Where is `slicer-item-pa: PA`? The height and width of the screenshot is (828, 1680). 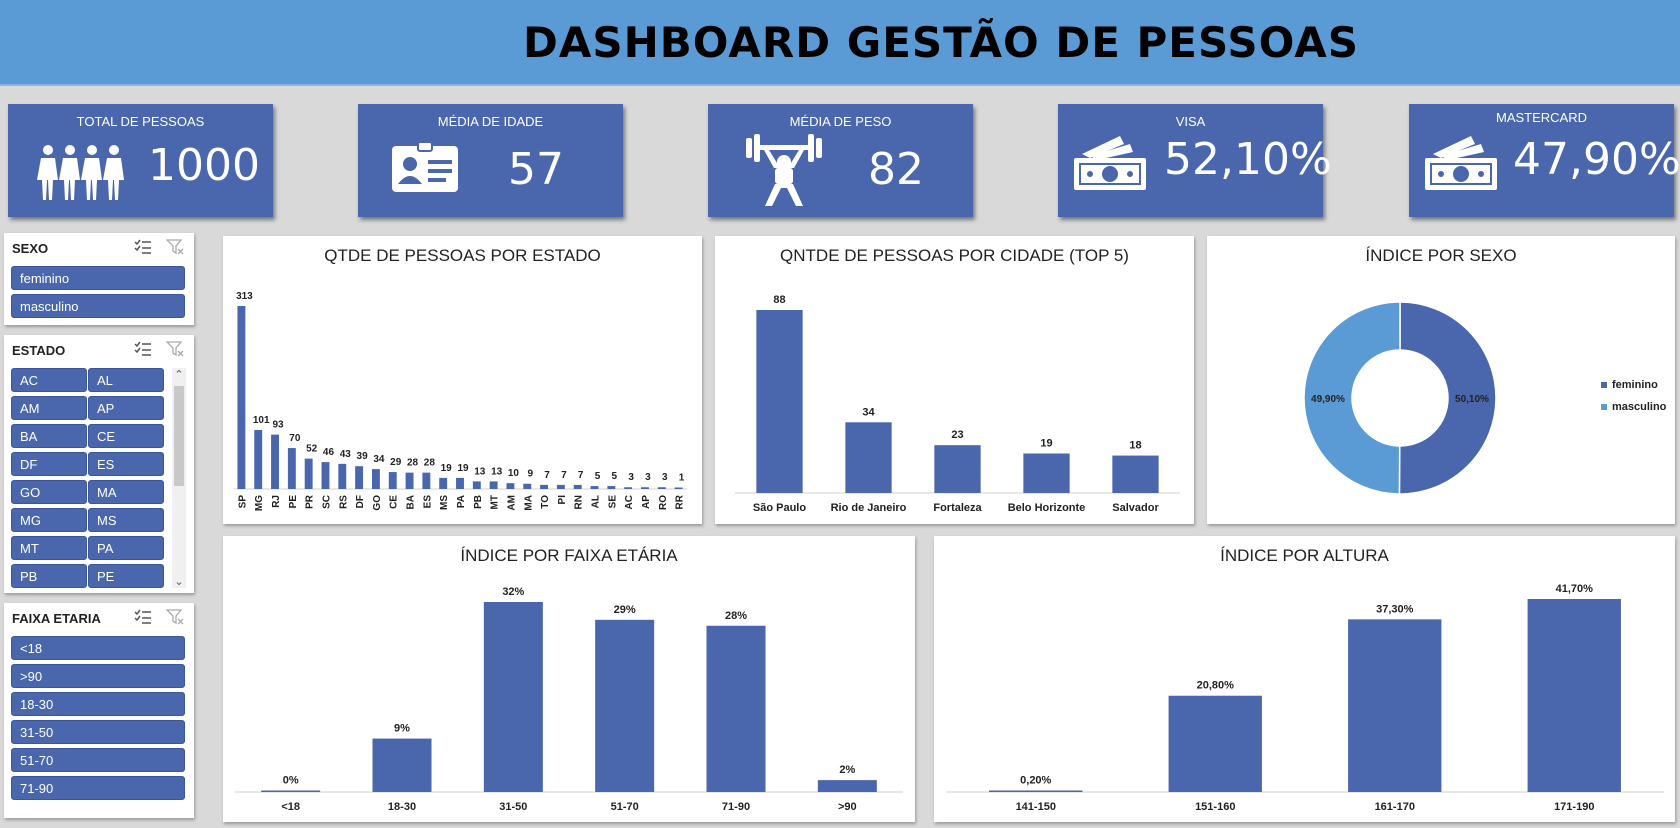
slicer-item-pa: PA is located at coordinates (126, 548).